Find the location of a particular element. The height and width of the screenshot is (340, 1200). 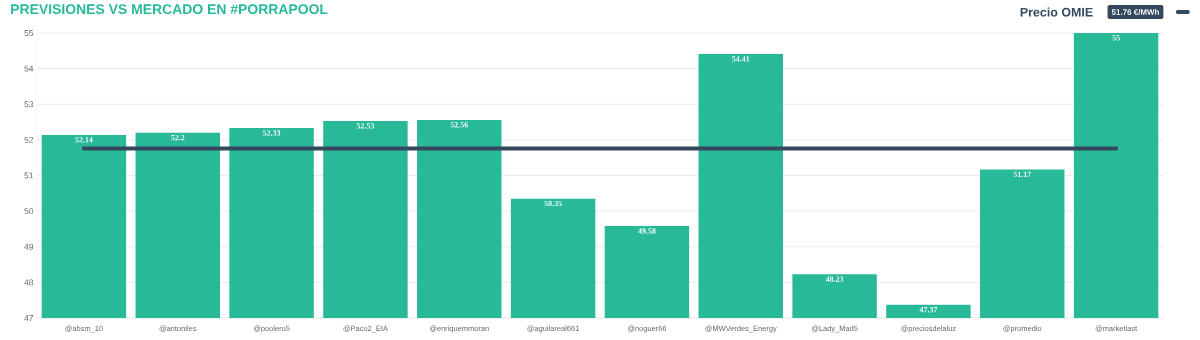

y-tick-label: 51 is located at coordinates (29, 175).